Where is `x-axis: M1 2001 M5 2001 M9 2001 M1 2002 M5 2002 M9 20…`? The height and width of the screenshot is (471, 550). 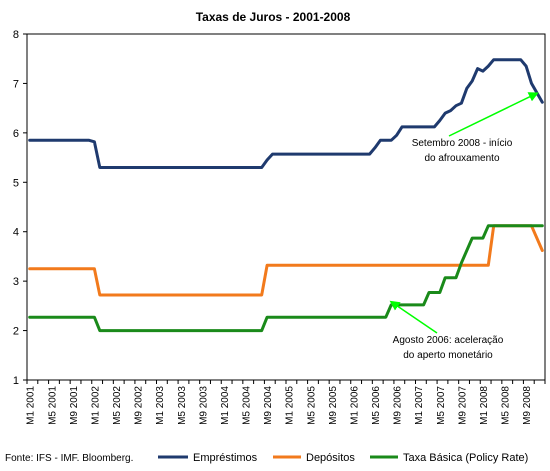 x-axis: M1 2001 M5 2001 M9 2001 M1 2002 M5 2002 M9 20… is located at coordinates (286, 402).